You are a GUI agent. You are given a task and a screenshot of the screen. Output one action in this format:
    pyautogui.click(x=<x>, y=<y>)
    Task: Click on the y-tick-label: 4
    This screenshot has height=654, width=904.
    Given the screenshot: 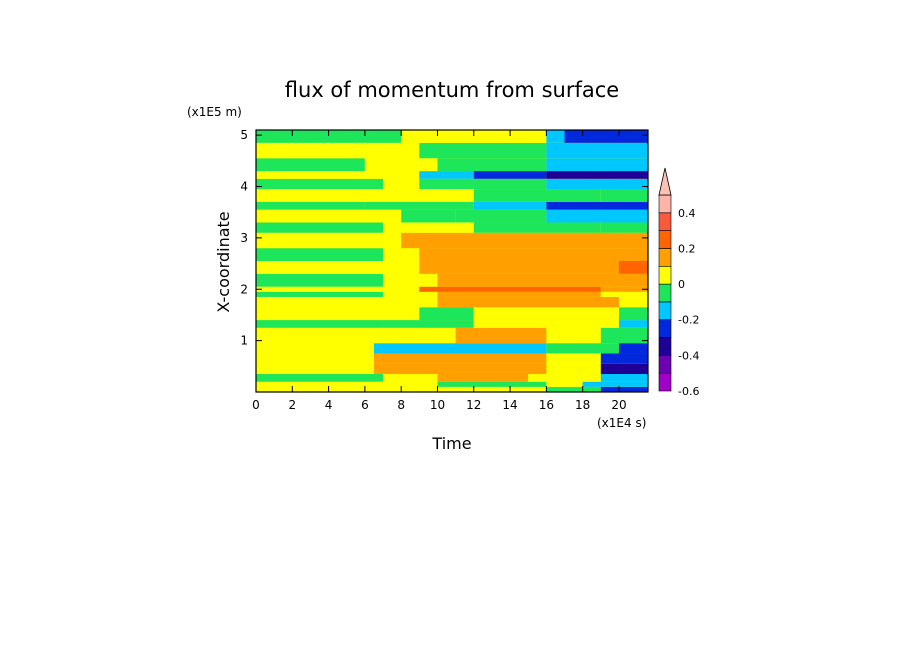 What is the action you would take?
    pyautogui.click(x=244, y=187)
    